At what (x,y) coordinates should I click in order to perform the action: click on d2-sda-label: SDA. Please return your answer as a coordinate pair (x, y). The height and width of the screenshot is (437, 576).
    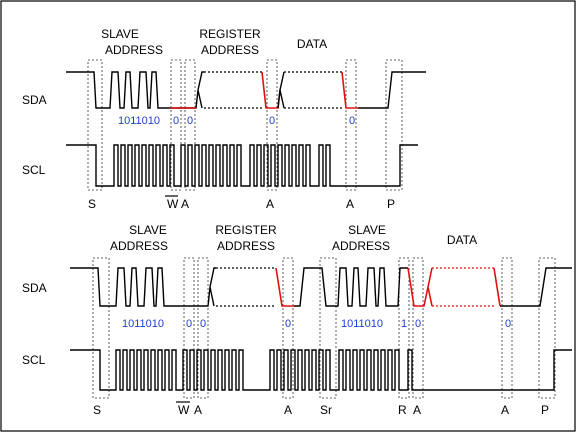
    Looking at the image, I should click on (34, 288).